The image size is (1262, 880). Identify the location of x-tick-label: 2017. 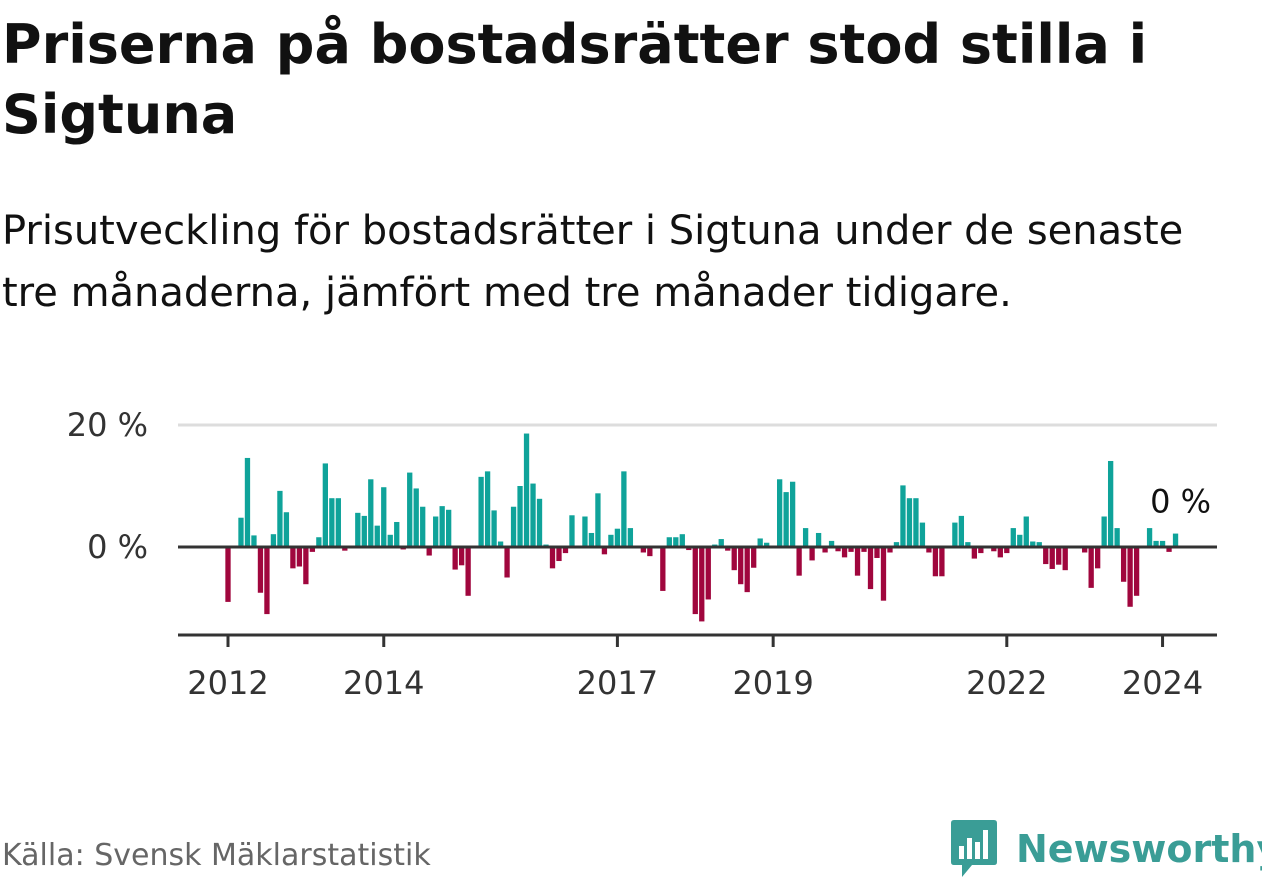
(617, 683).